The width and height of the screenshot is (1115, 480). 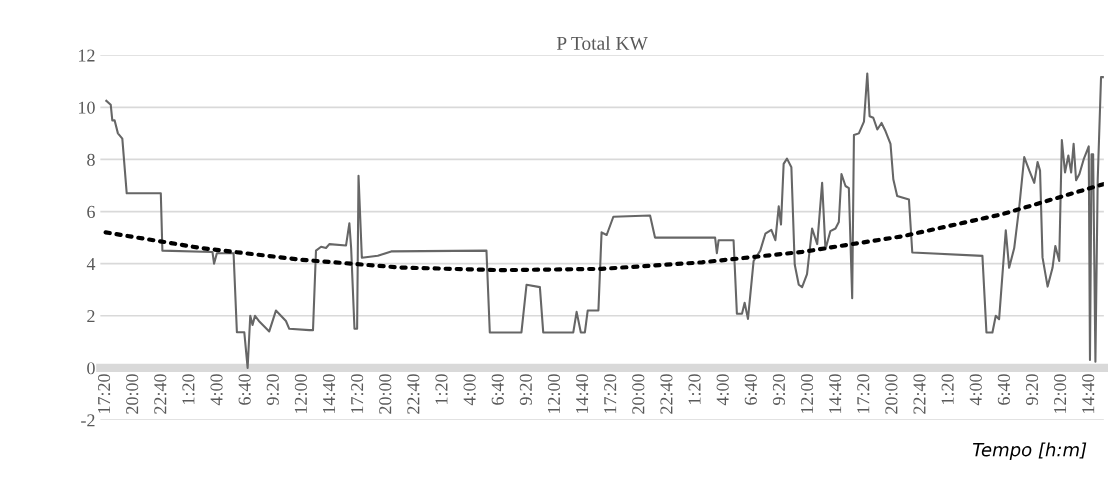 What do you see at coordinates (91, 316) in the screenshot?
I see `y-tick-label: 2` at bounding box center [91, 316].